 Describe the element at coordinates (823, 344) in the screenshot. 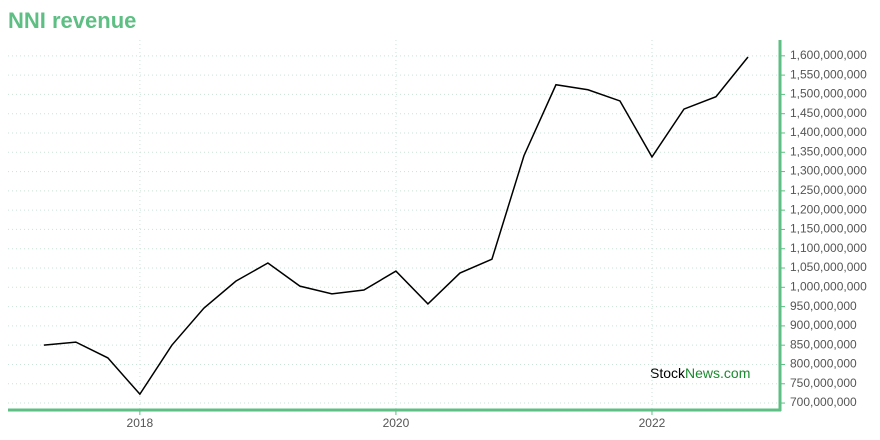

I see `y-tick-label: 850,000,000` at that location.